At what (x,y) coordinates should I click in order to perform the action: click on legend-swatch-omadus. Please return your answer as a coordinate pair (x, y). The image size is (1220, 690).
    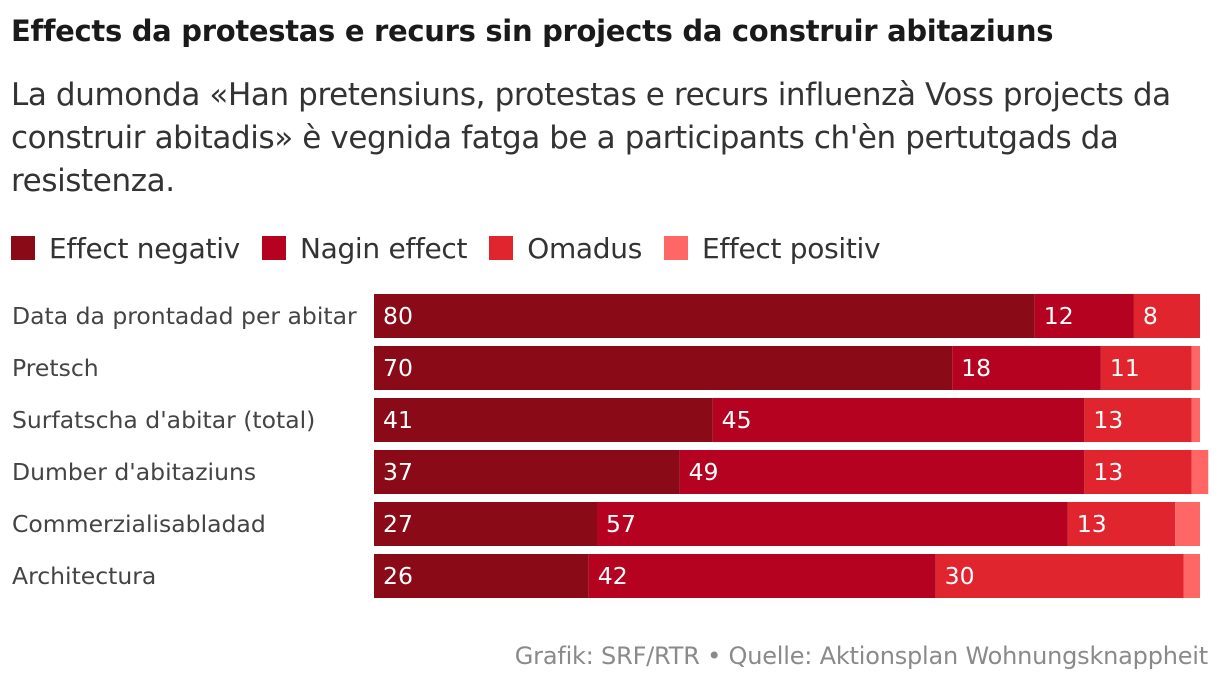
    Looking at the image, I should click on (501, 248).